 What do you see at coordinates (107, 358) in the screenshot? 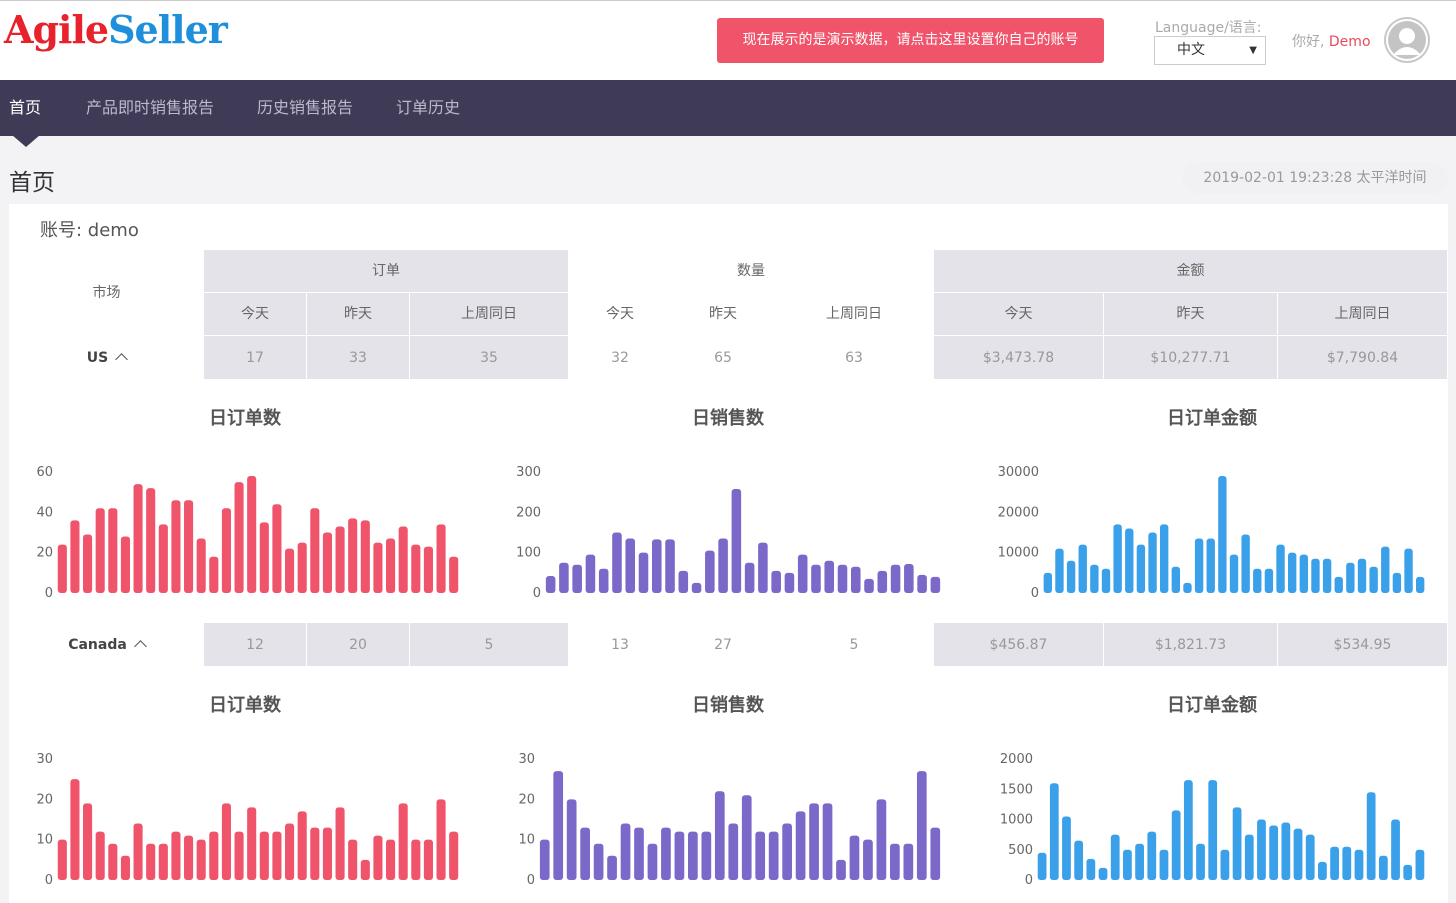
I see `market-toggle-us: US` at bounding box center [107, 358].